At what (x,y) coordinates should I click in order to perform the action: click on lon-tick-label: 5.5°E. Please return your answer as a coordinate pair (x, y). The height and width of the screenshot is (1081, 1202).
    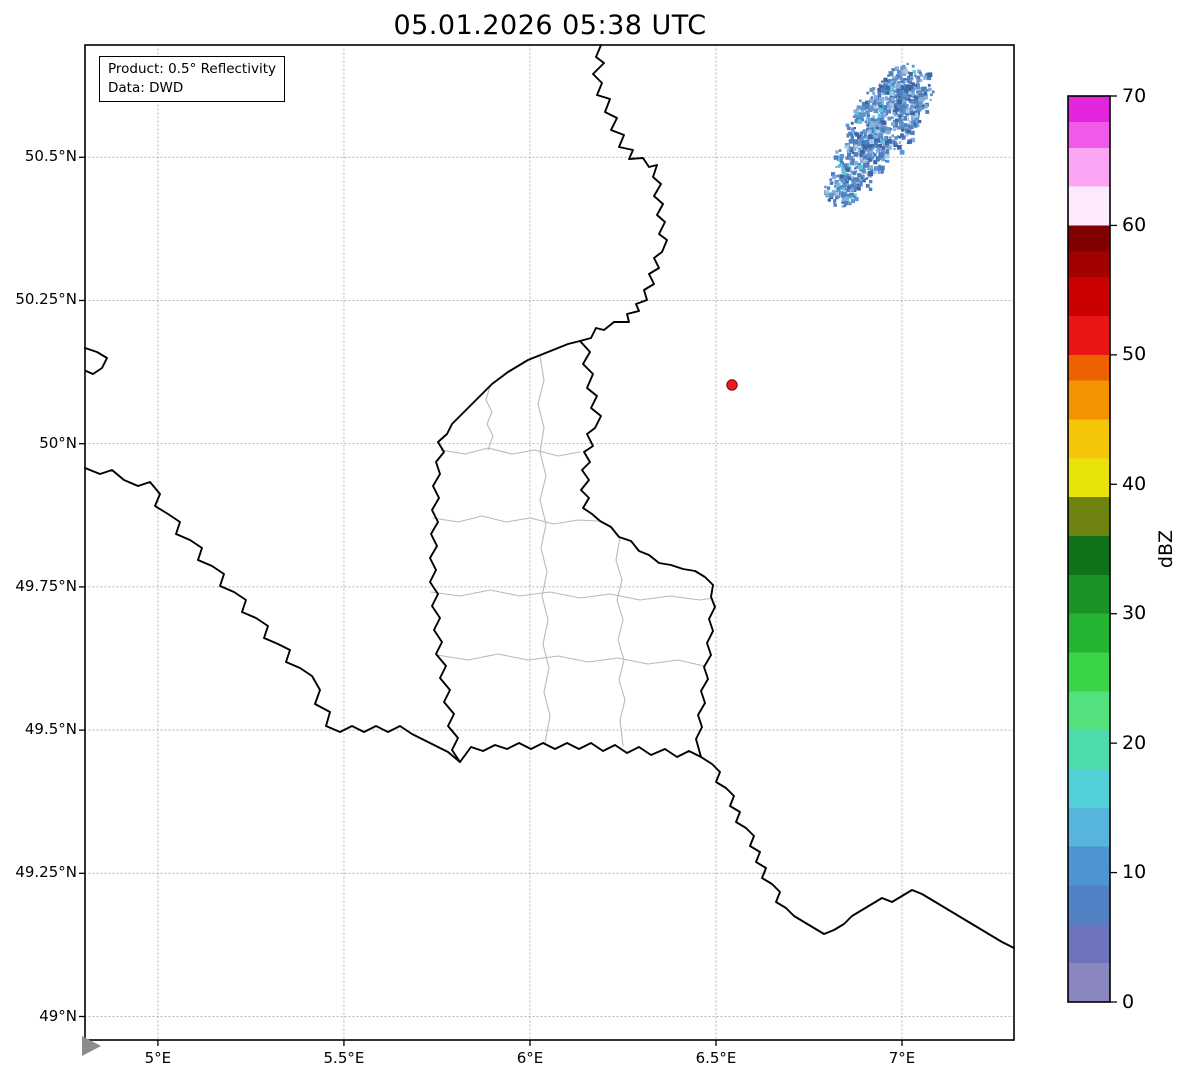
    Looking at the image, I should click on (344, 1058).